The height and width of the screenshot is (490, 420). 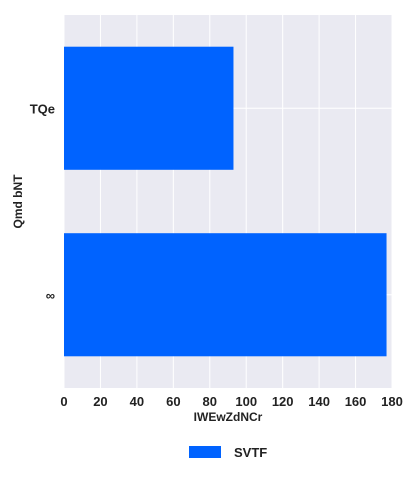 I want to click on x-tick-label: 60, so click(x=173, y=401).